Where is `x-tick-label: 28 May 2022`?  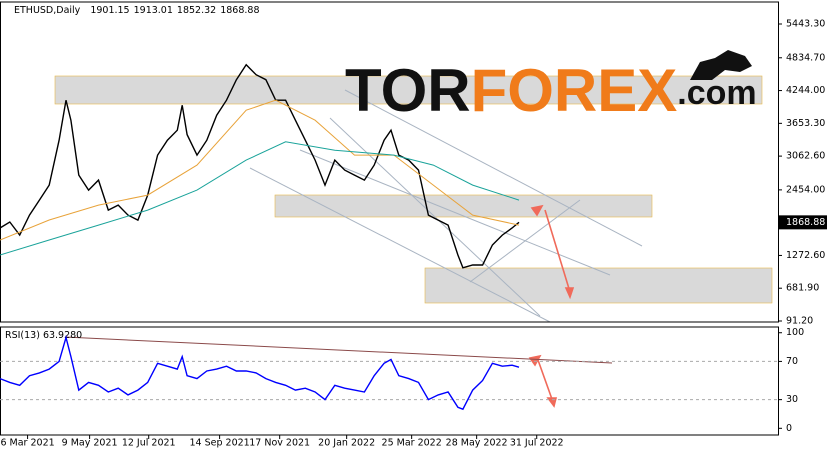 x-tick-label: 28 May 2022 is located at coordinates (477, 443).